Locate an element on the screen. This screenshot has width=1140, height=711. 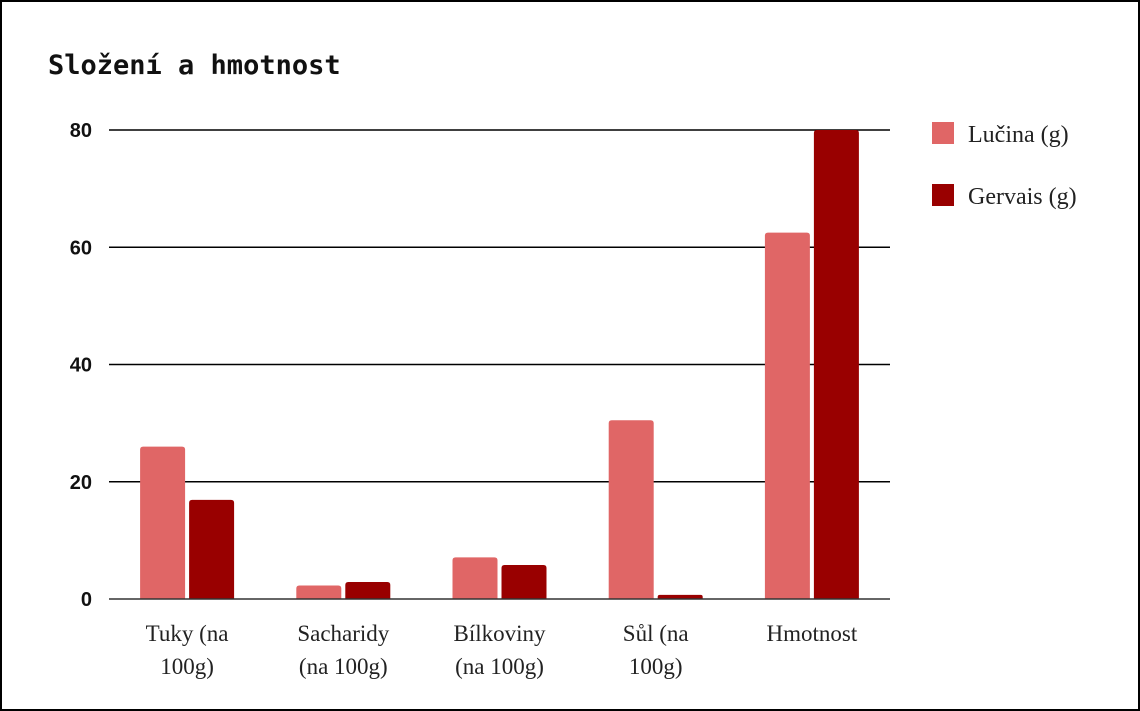
bar-series1-cat1 is located at coordinates (163, 522).